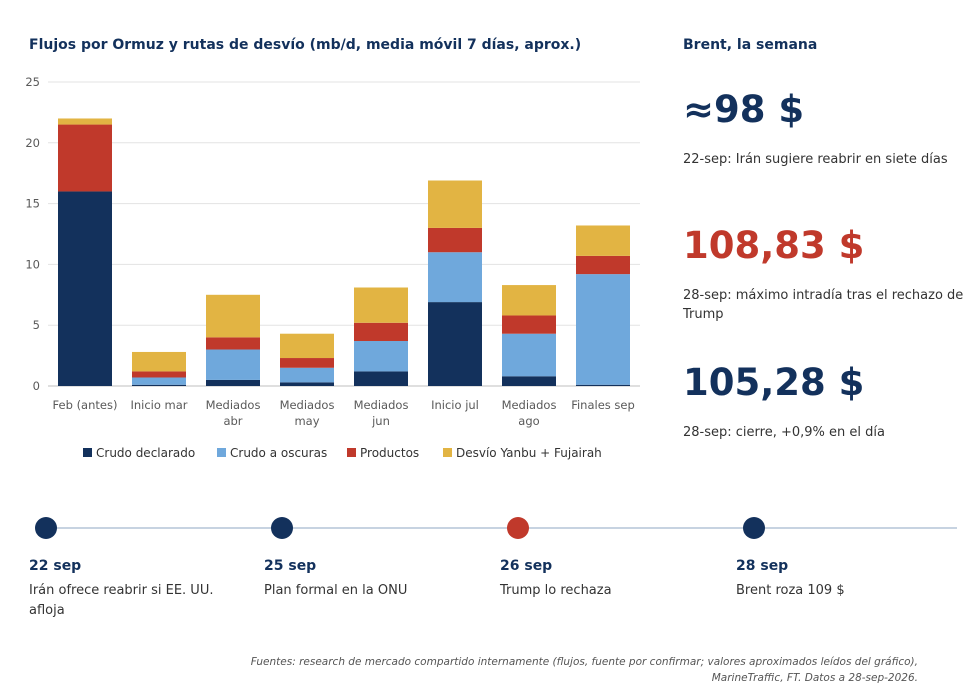 This screenshot has width=972, height=693. Describe the element at coordinates (774, 245) in the screenshot. I see `kpi-value-2: 108,83 $` at that location.